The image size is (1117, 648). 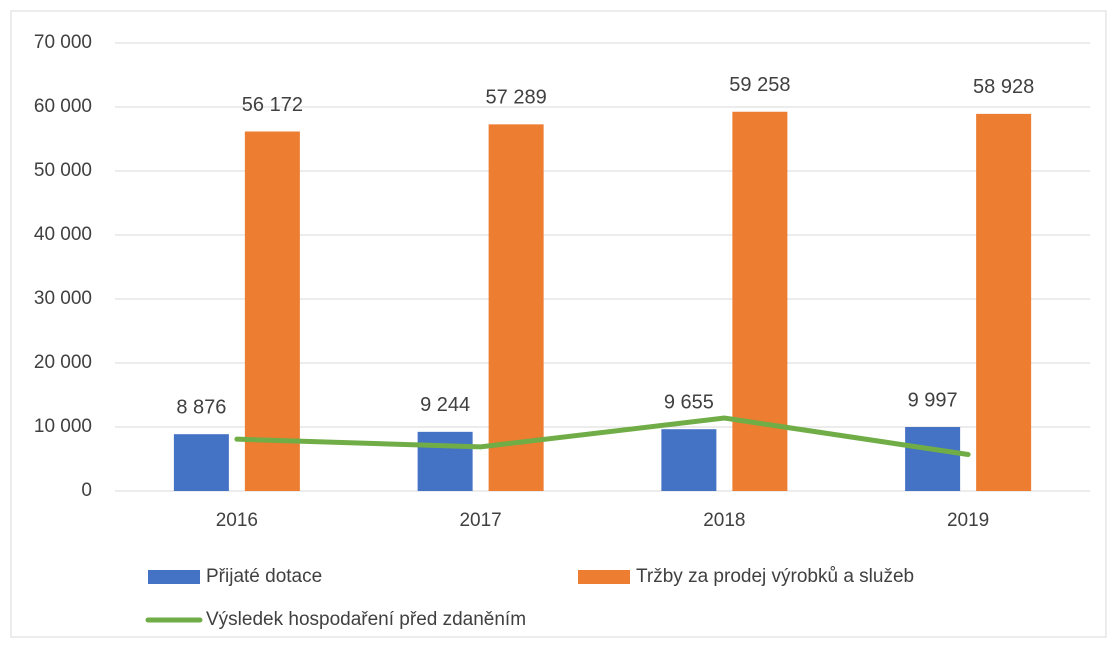 I want to click on y-tick-label: 20 000, so click(x=63, y=362).